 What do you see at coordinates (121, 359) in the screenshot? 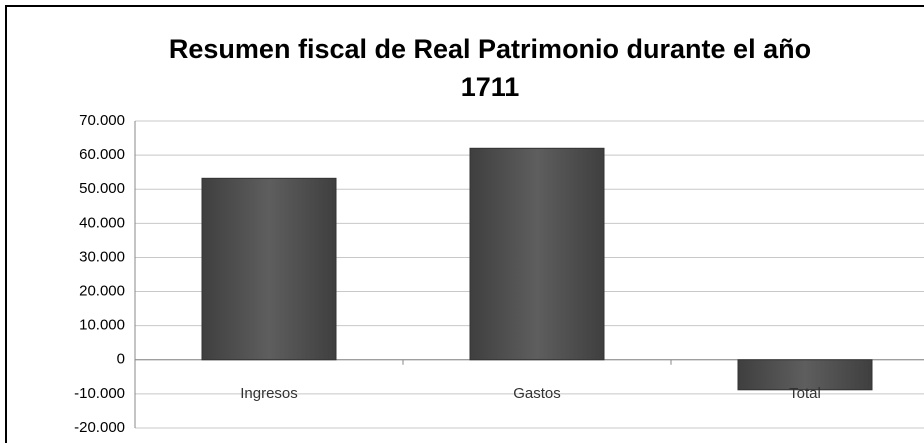
I see `y-tick-label: 0` at bounding box center [121, 359].